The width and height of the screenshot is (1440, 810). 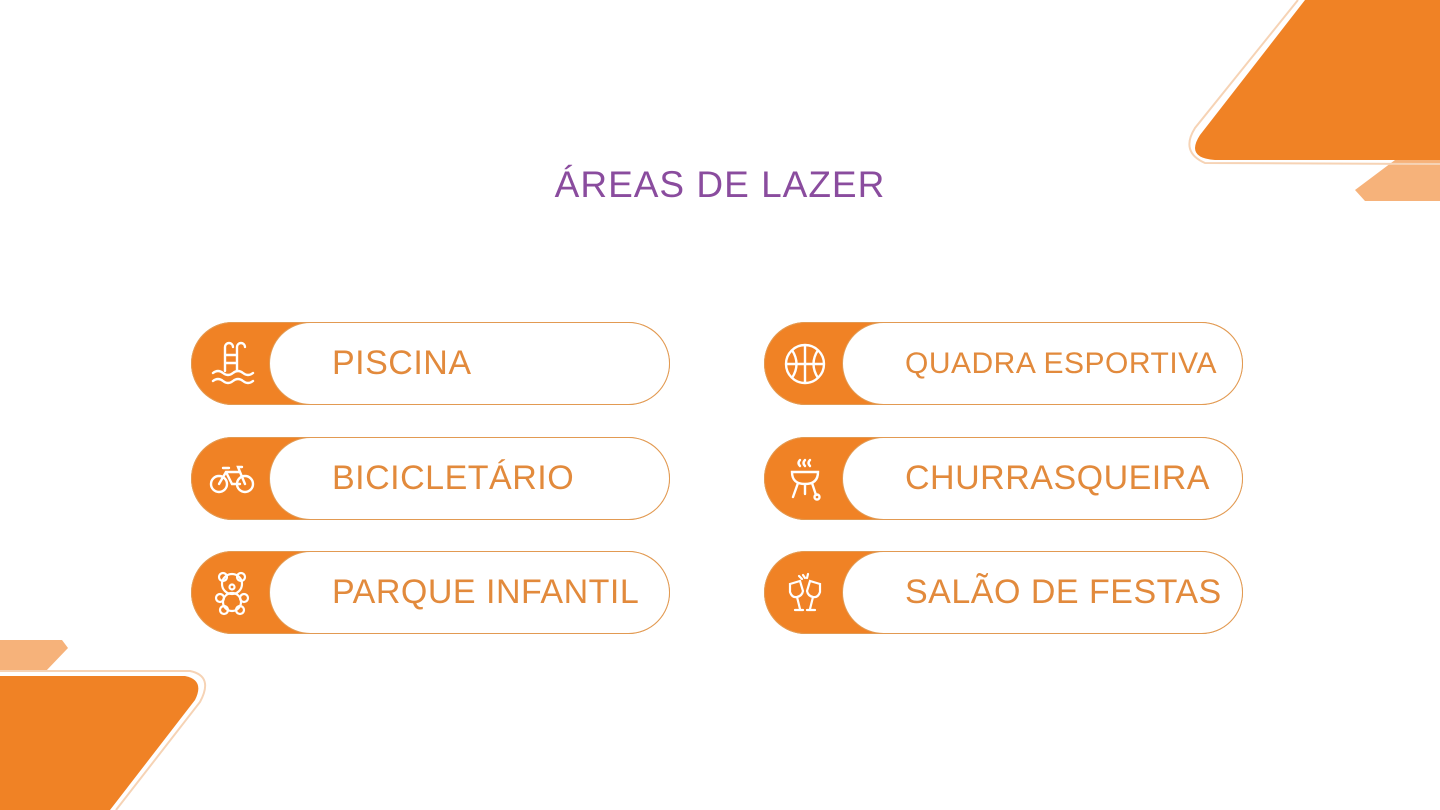 I want to click on bottom-left-shape, so click(x=99, y=743).